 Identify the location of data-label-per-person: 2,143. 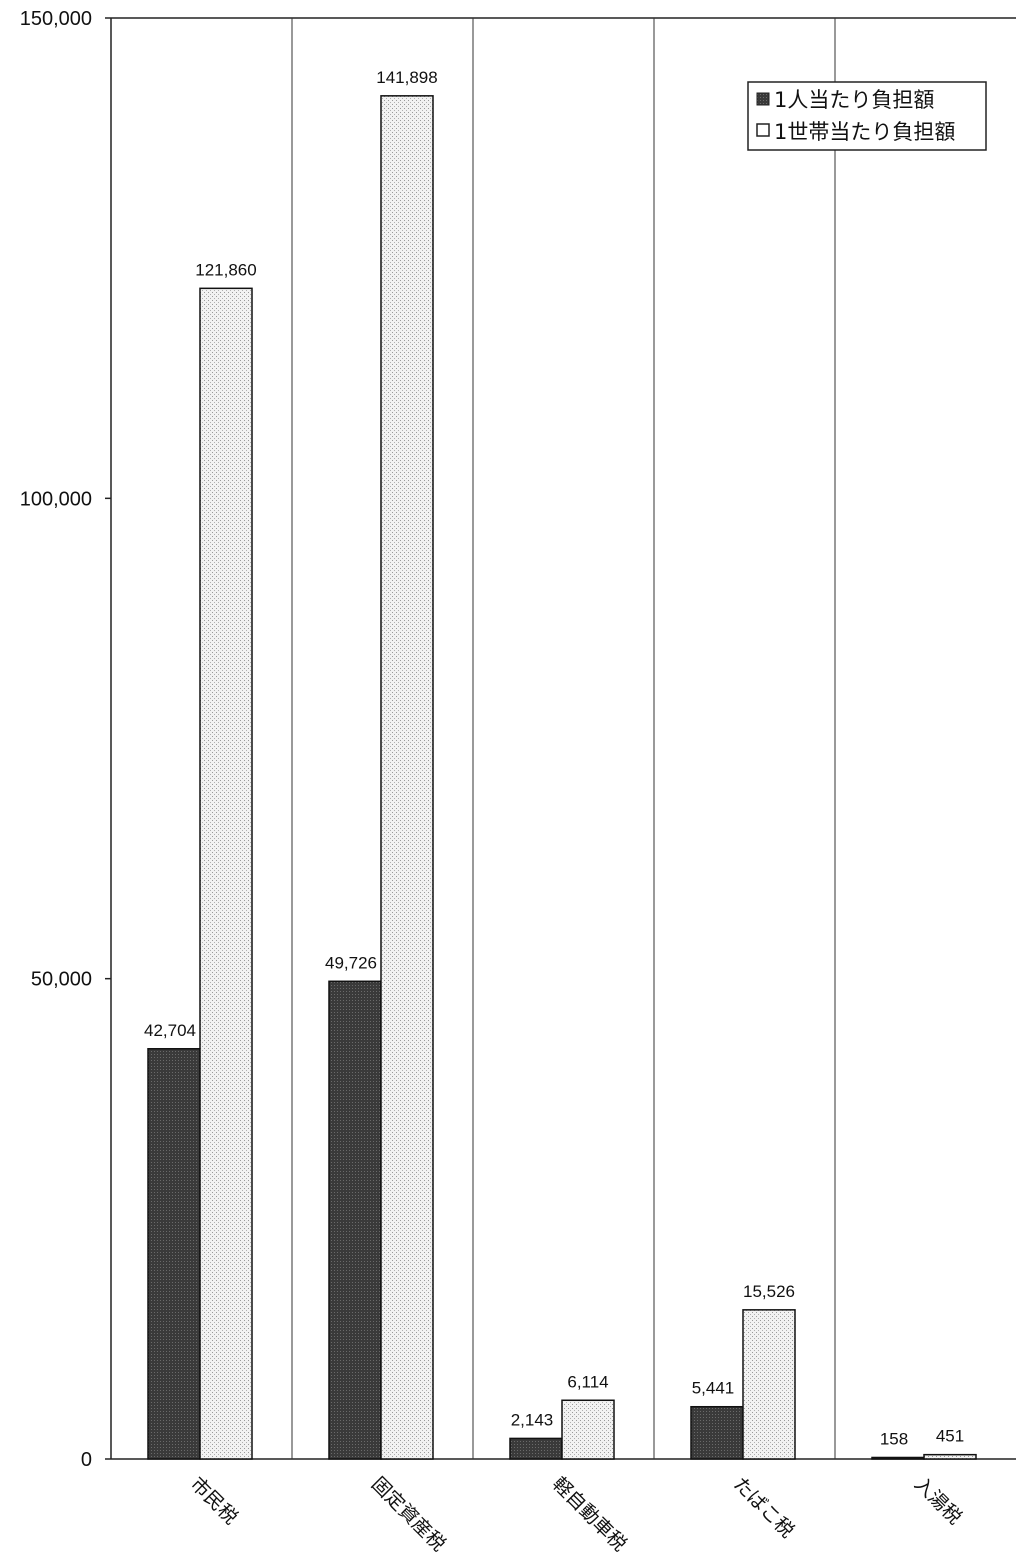
(532, 1419).